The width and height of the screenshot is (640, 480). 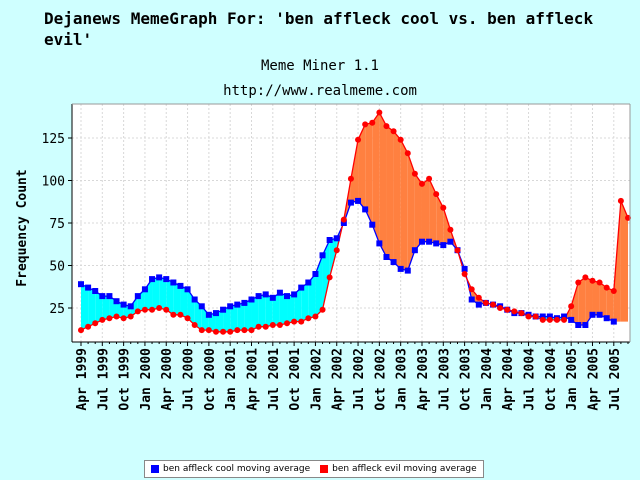 What do you see at coordinates (53, 139) in the screenshot?
I see `y-tick-label: 125` at bounding box center [53, 139].